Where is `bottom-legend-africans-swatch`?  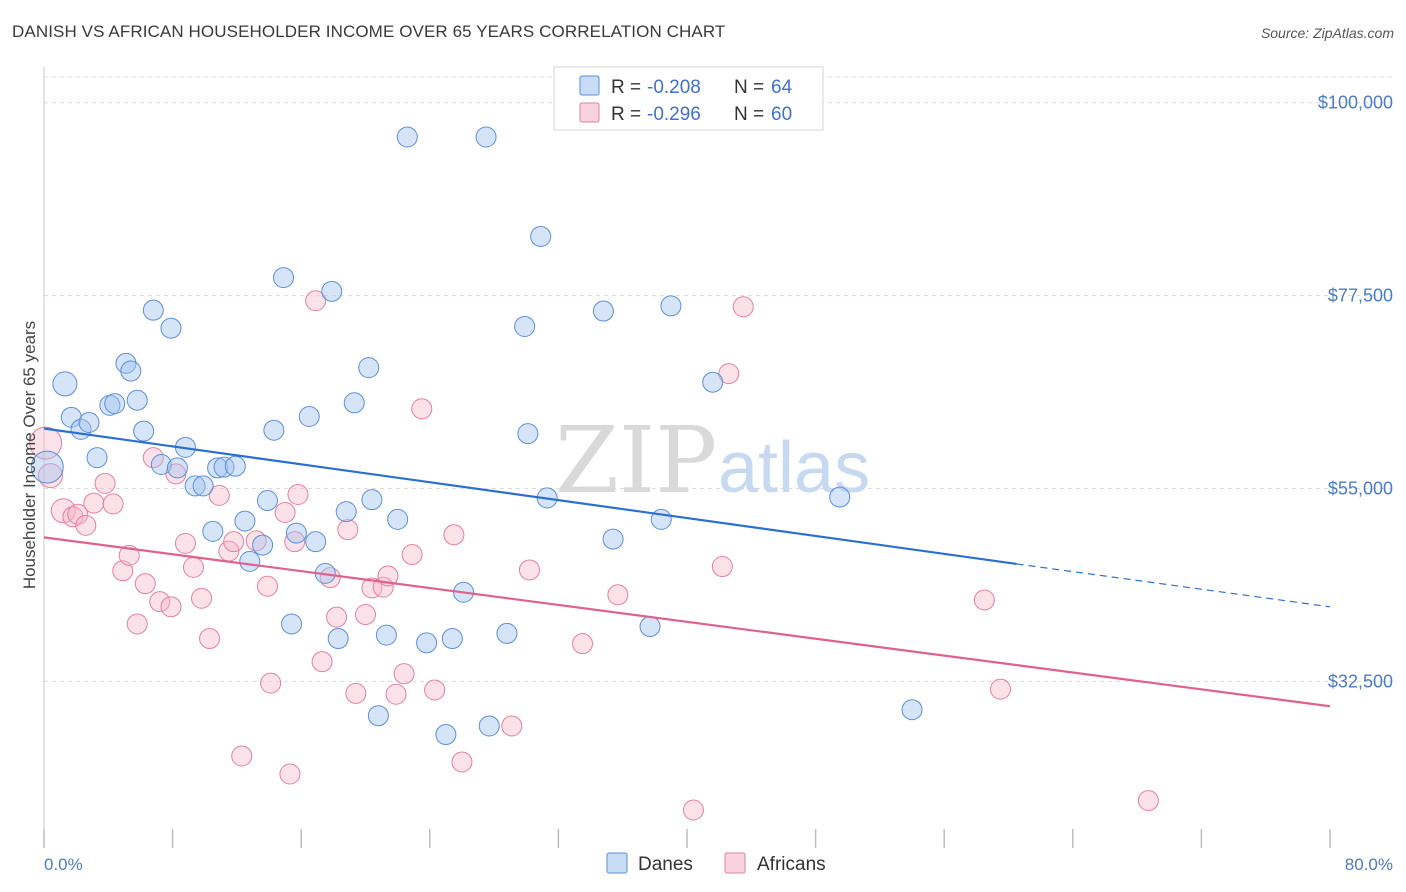 bottom-legend-africans-swatch is located at coordinates (735, 863).